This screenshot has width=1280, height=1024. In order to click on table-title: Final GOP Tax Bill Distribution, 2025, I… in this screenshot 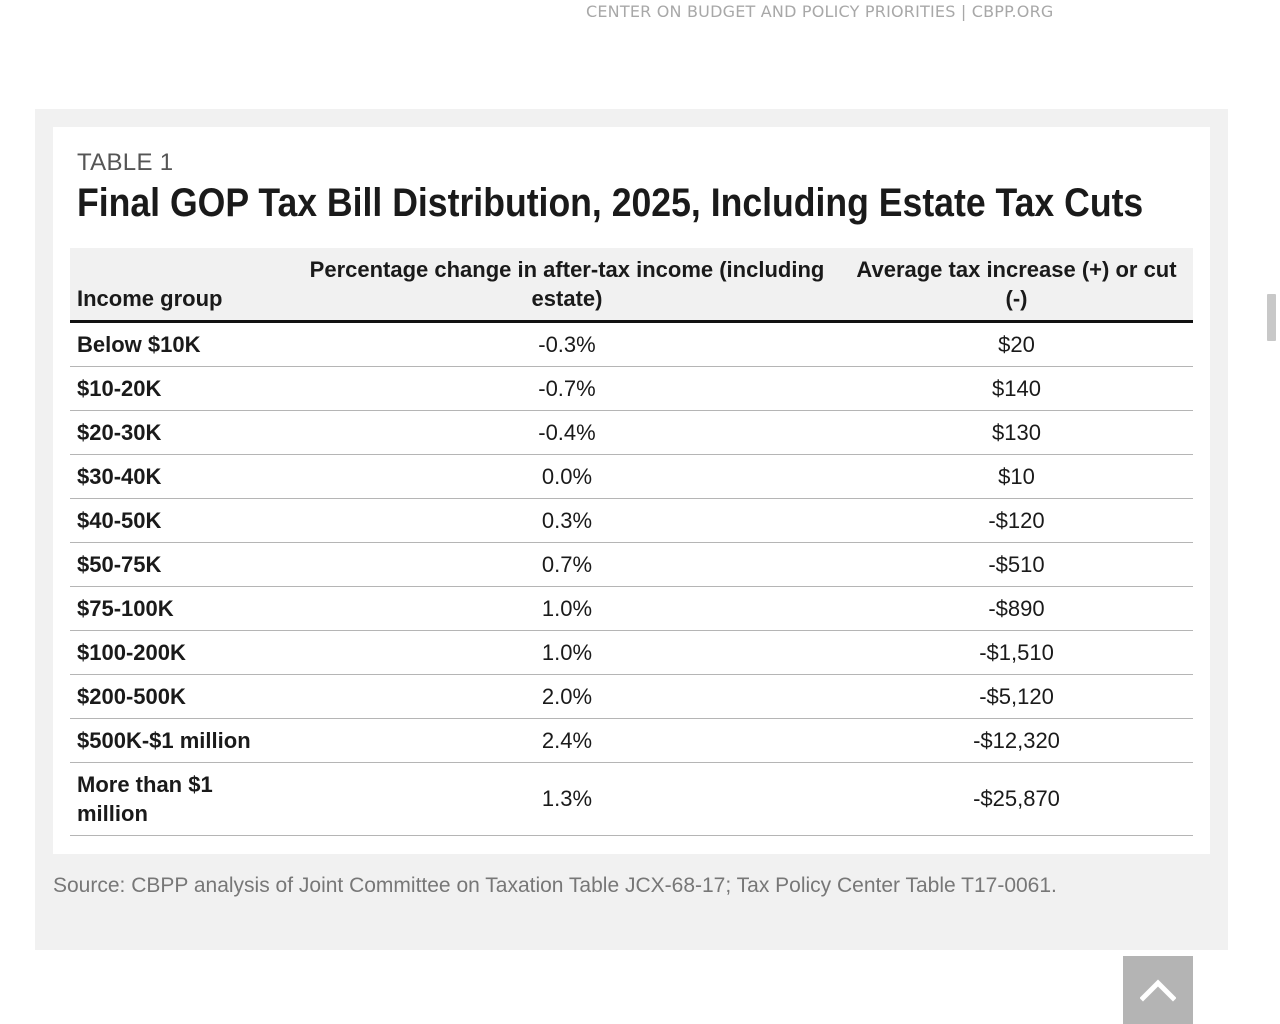, I will do `click(610, 203)`.